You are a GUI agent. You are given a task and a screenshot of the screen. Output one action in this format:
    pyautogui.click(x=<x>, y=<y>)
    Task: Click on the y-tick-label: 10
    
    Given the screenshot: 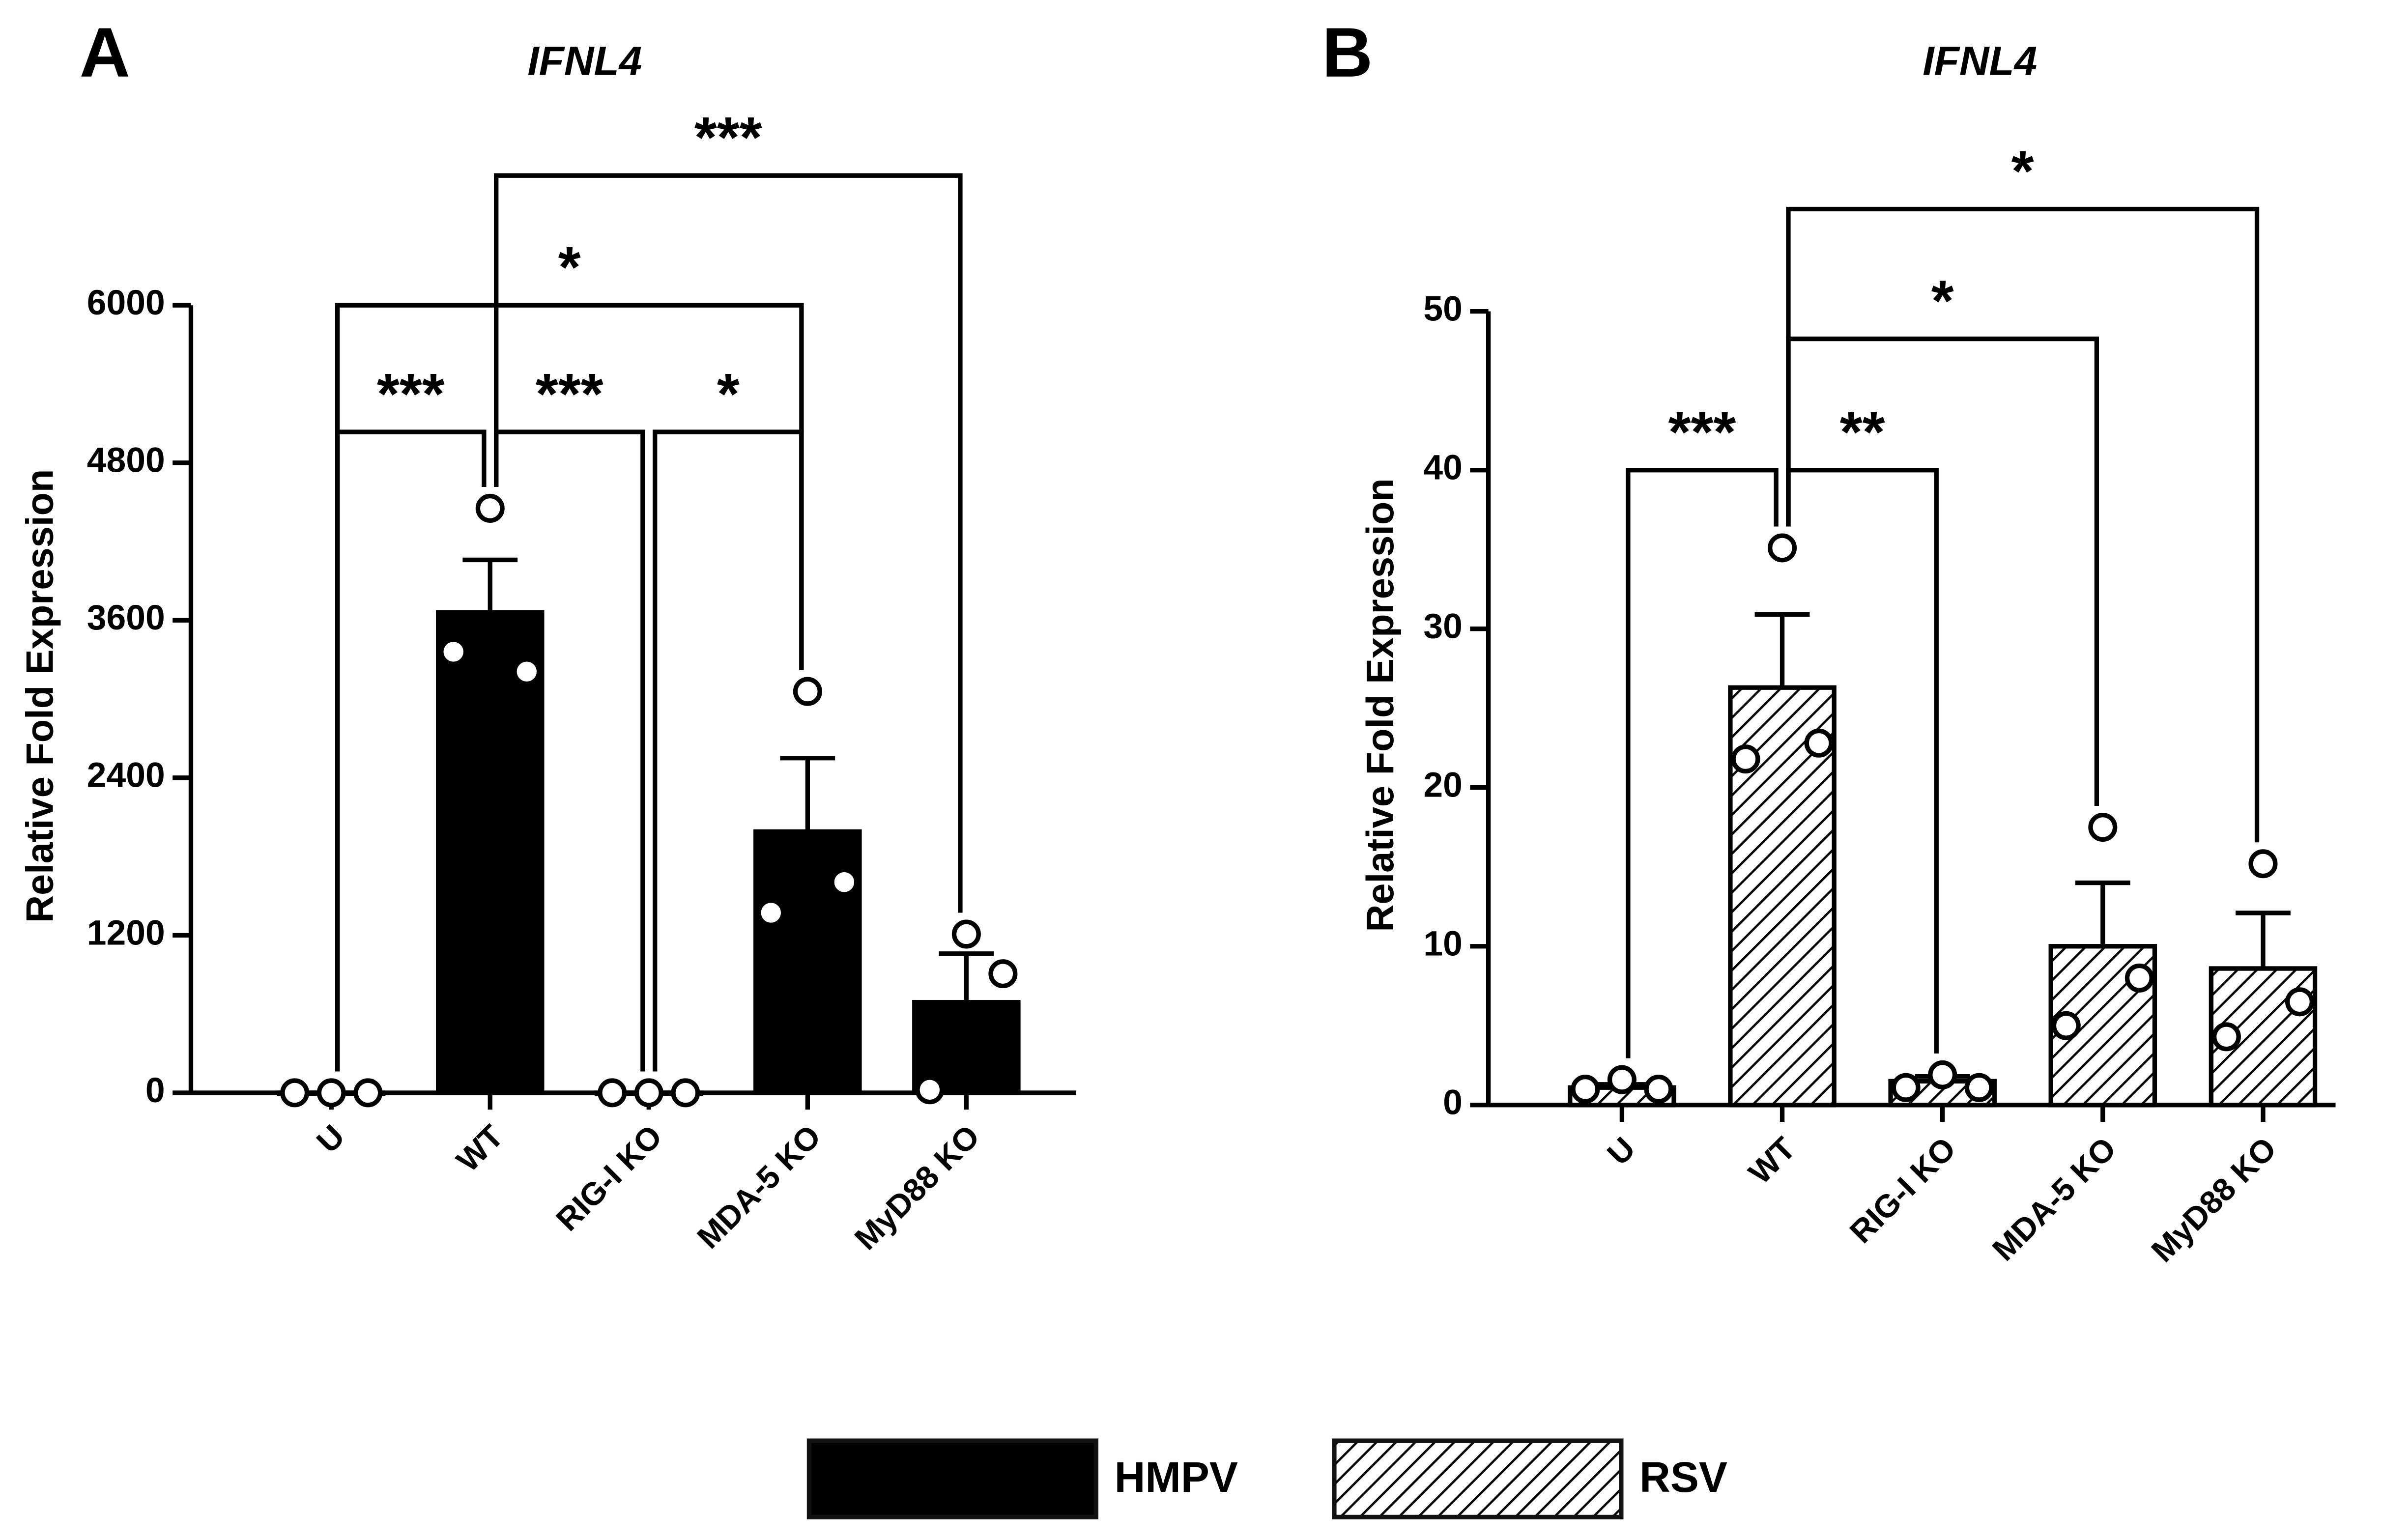 What is the action you would take?
    pyautogui.click(x=1442, y=944)
    